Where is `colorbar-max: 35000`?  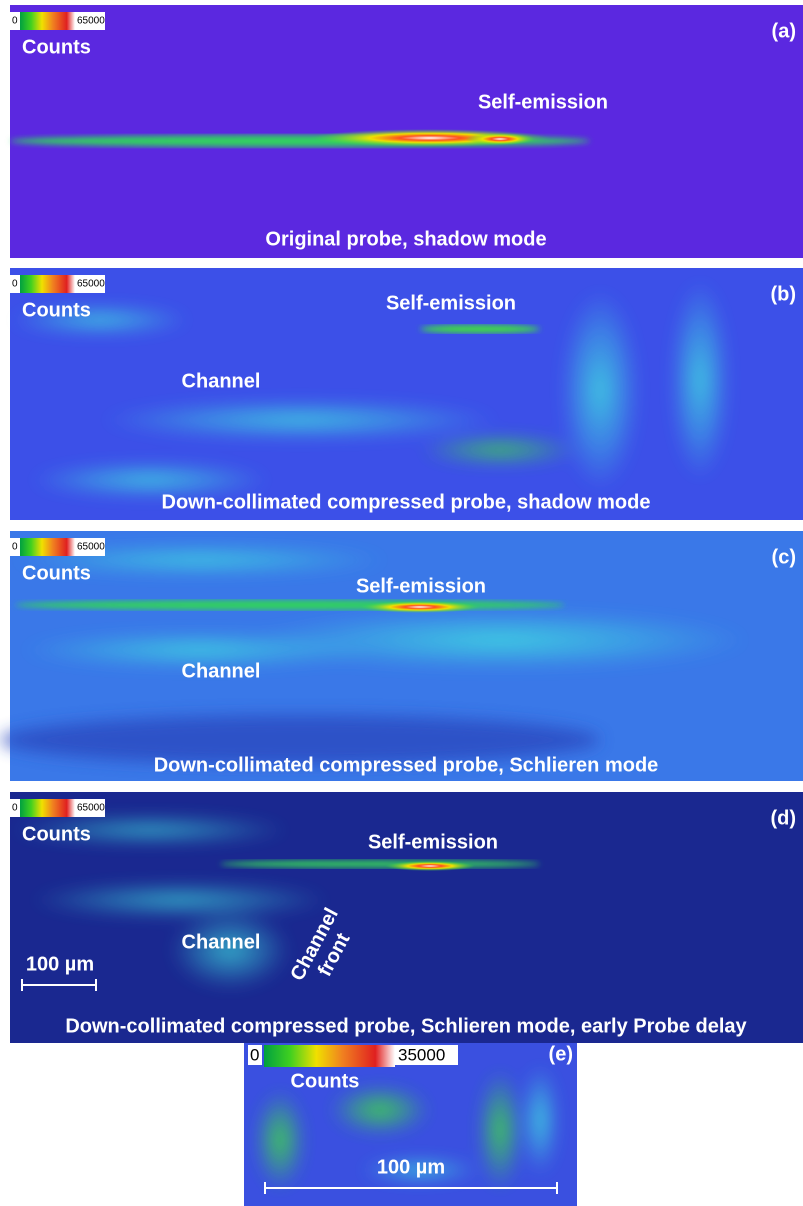 colorbar-max: 35000 is located at coordinates (421, 1054).